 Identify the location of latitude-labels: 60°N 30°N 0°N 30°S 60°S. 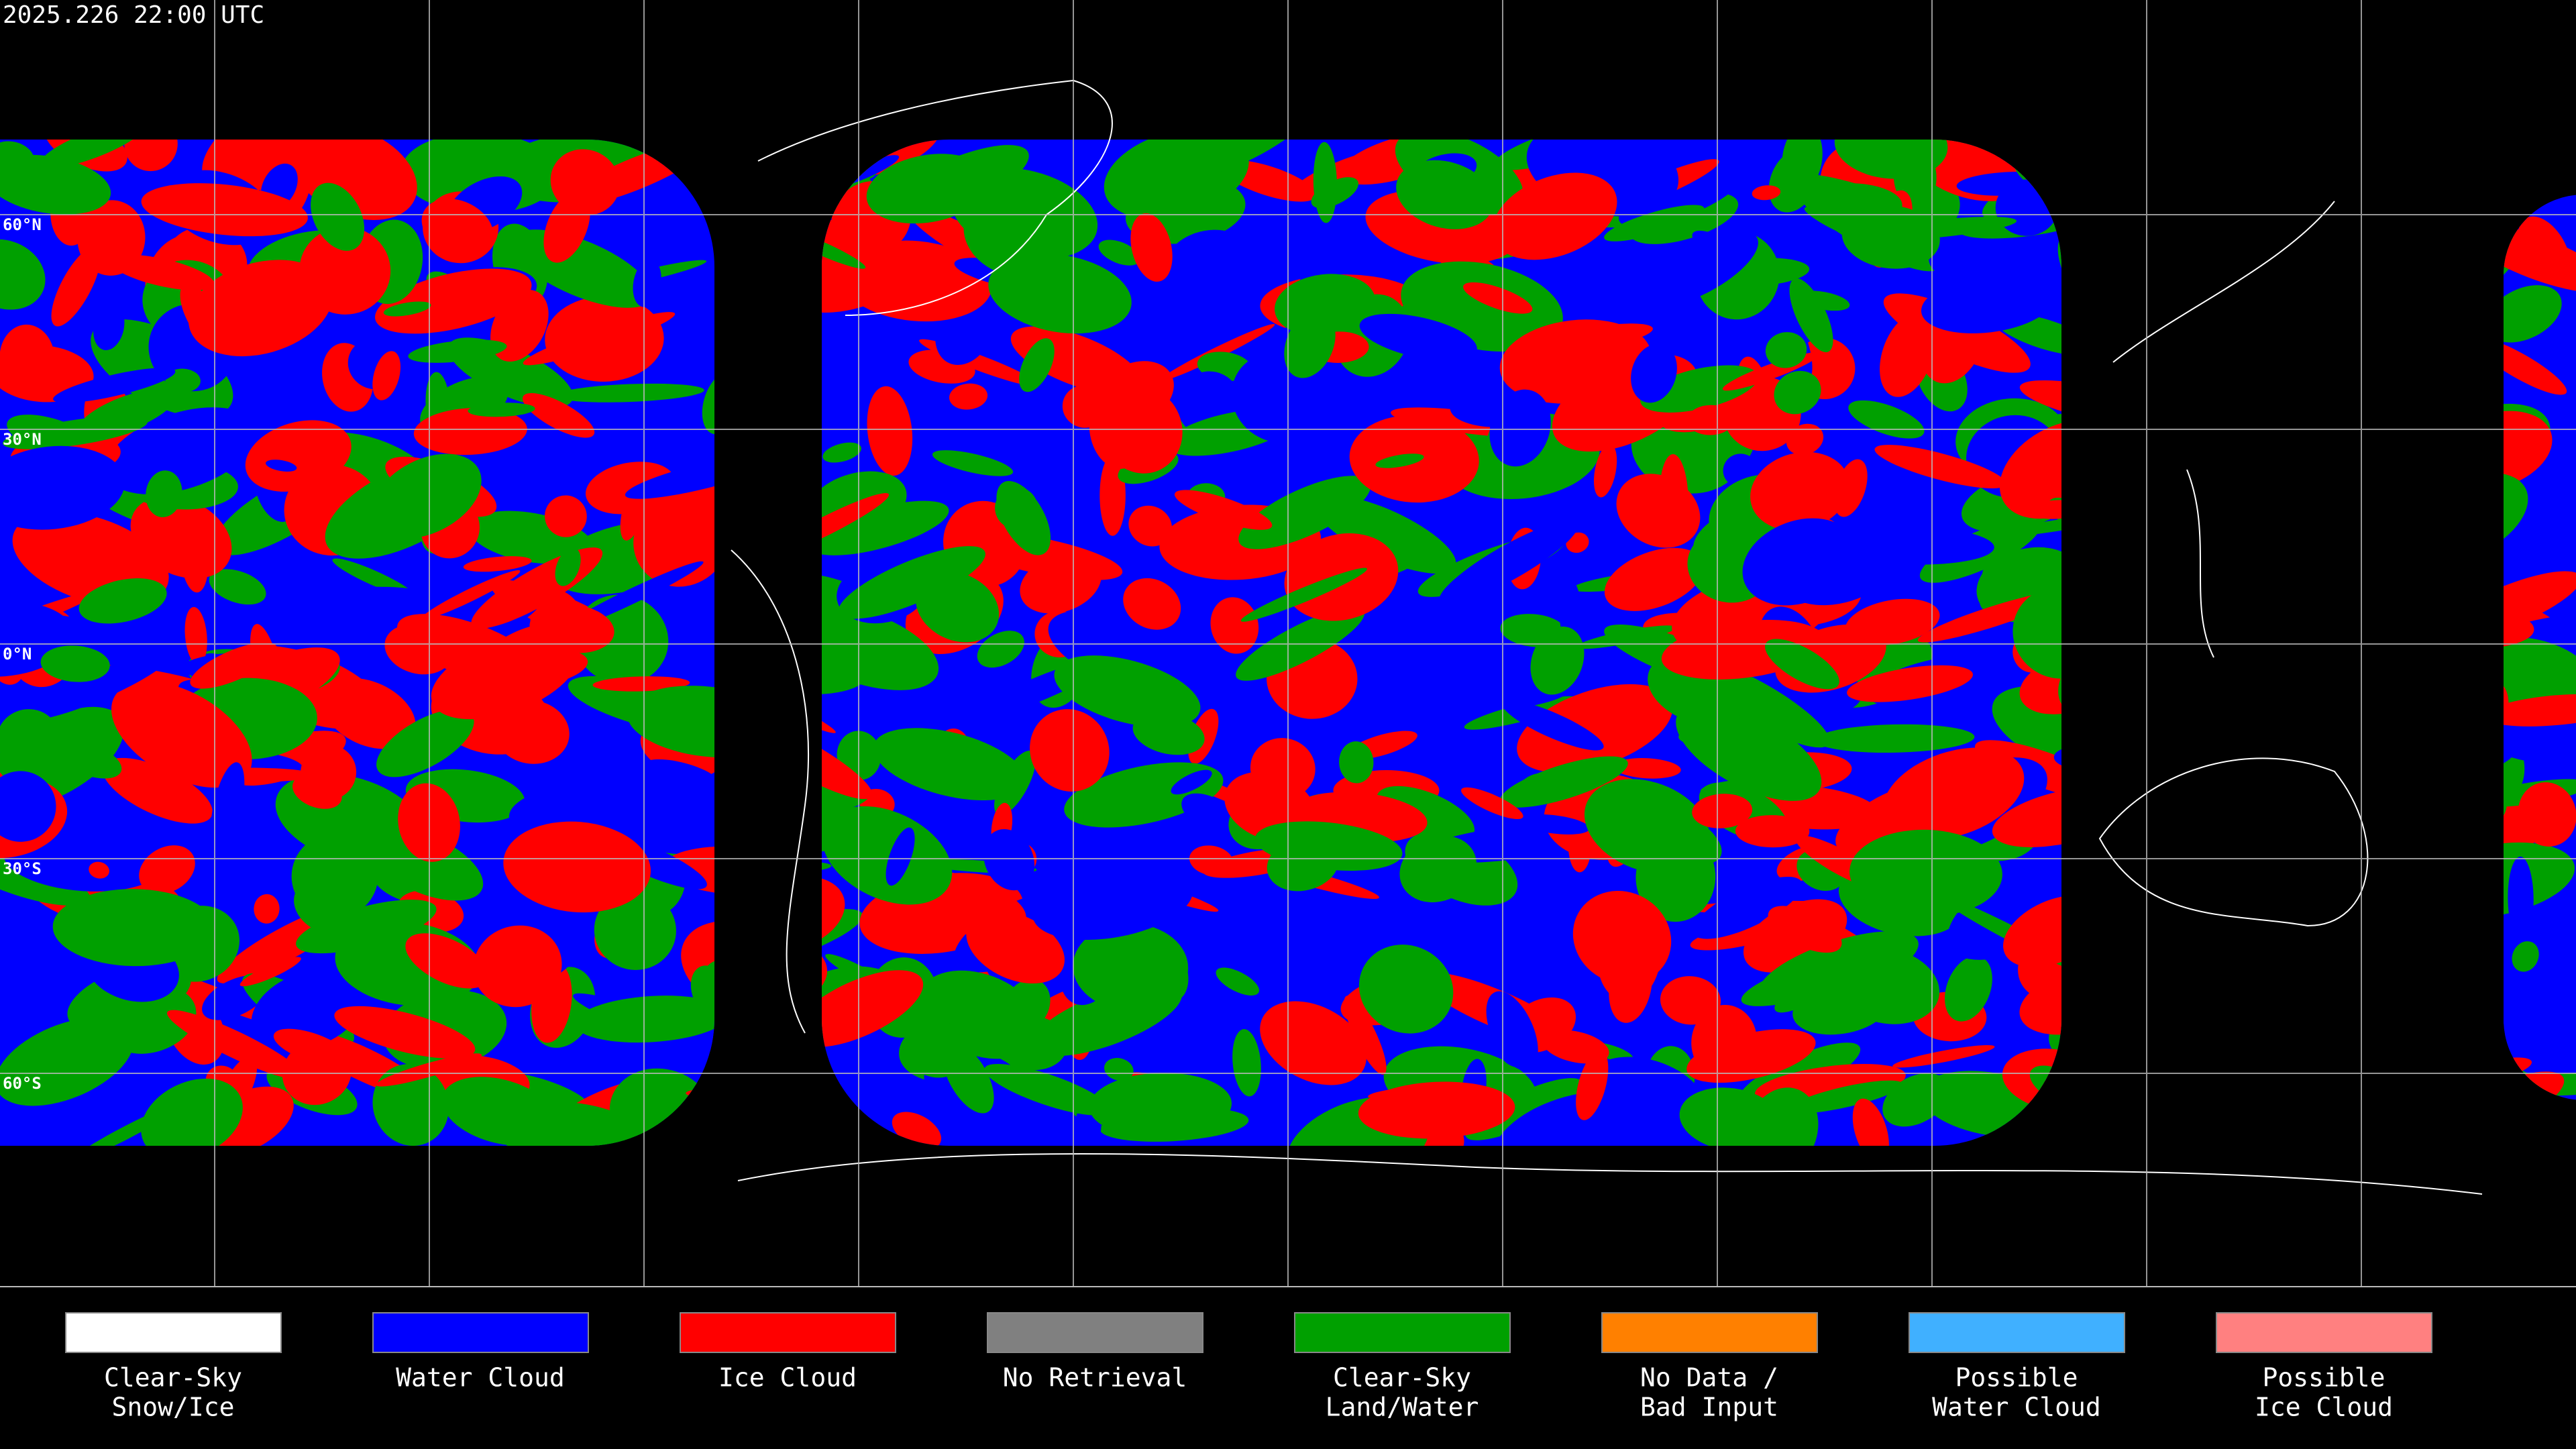
(22, 654).